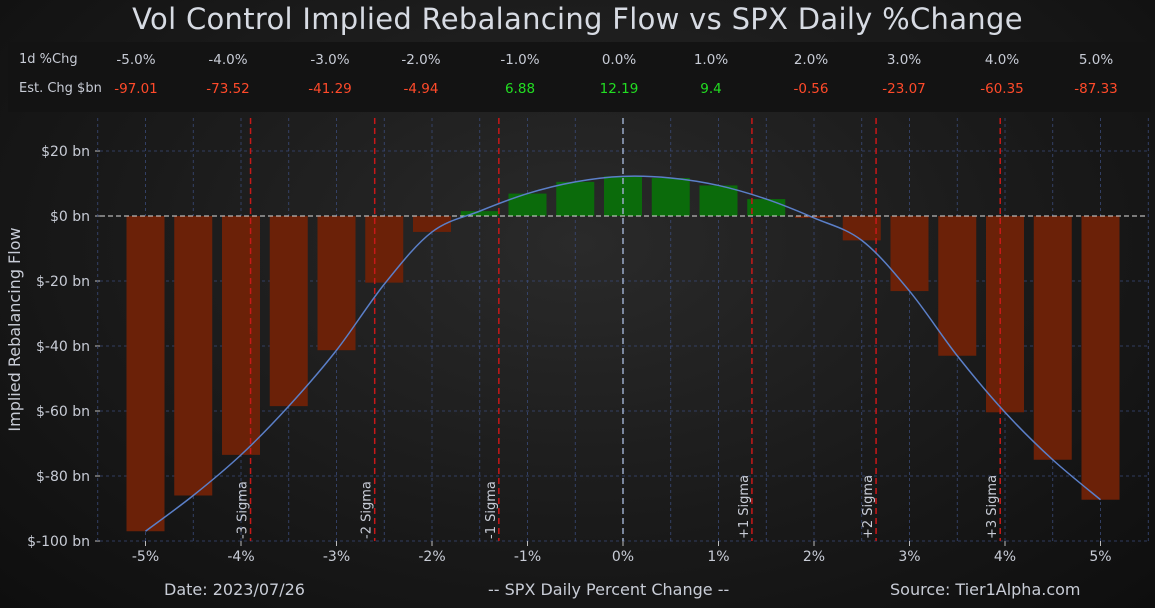 Image resolution: width=1155 pixels, height=608 pixels. I want to click on x-tick-label: 3%, so click(909, 557).